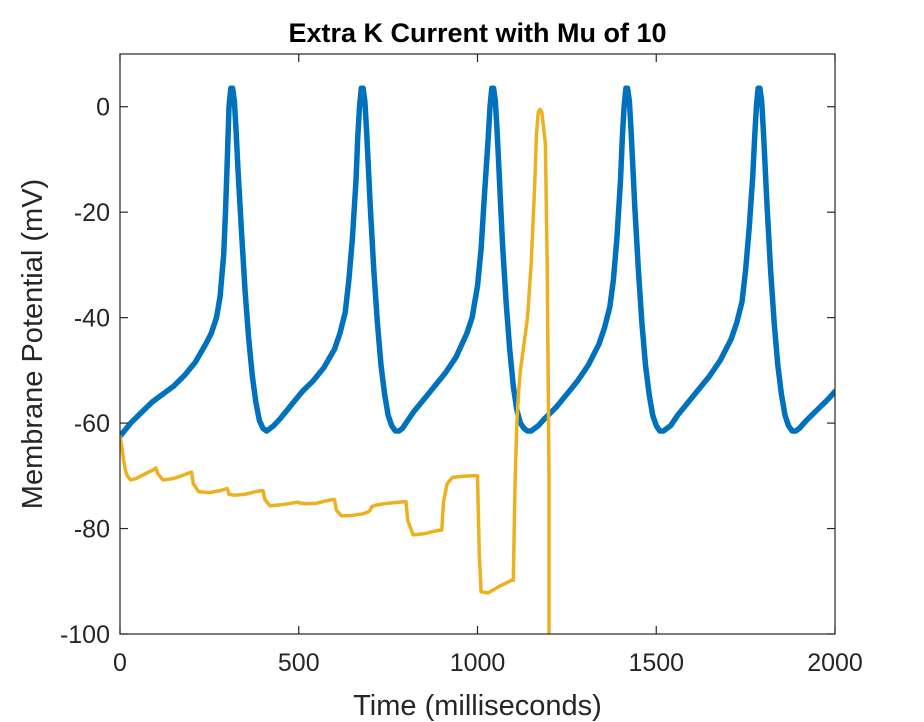  What do you see at coordinates (477, 706) in the screenshot?
I see `x-axis-label: Time (milliseconds)` at bounding box center [477, 706].